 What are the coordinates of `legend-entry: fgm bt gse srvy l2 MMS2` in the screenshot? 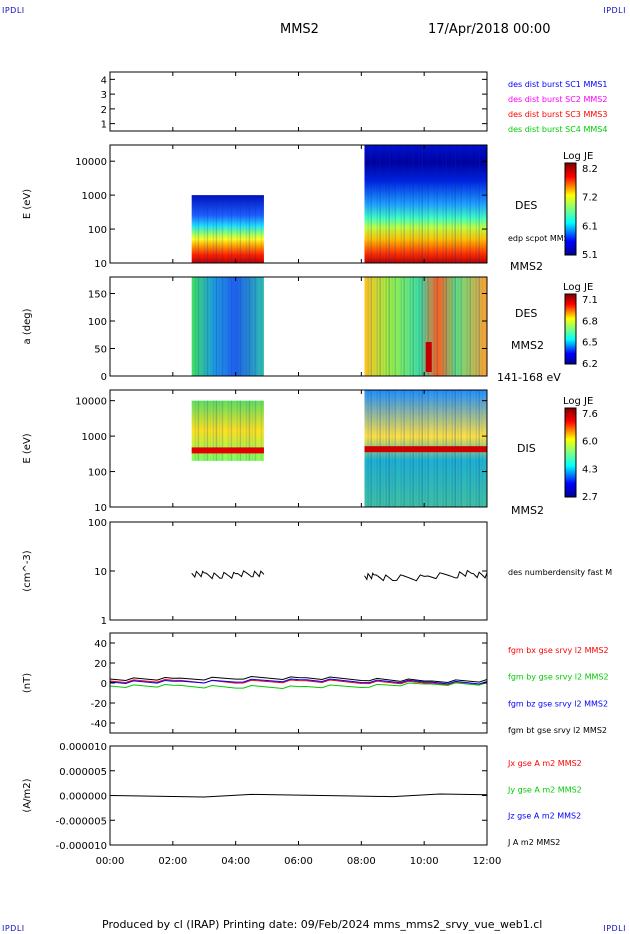 It's located at (557, 730).